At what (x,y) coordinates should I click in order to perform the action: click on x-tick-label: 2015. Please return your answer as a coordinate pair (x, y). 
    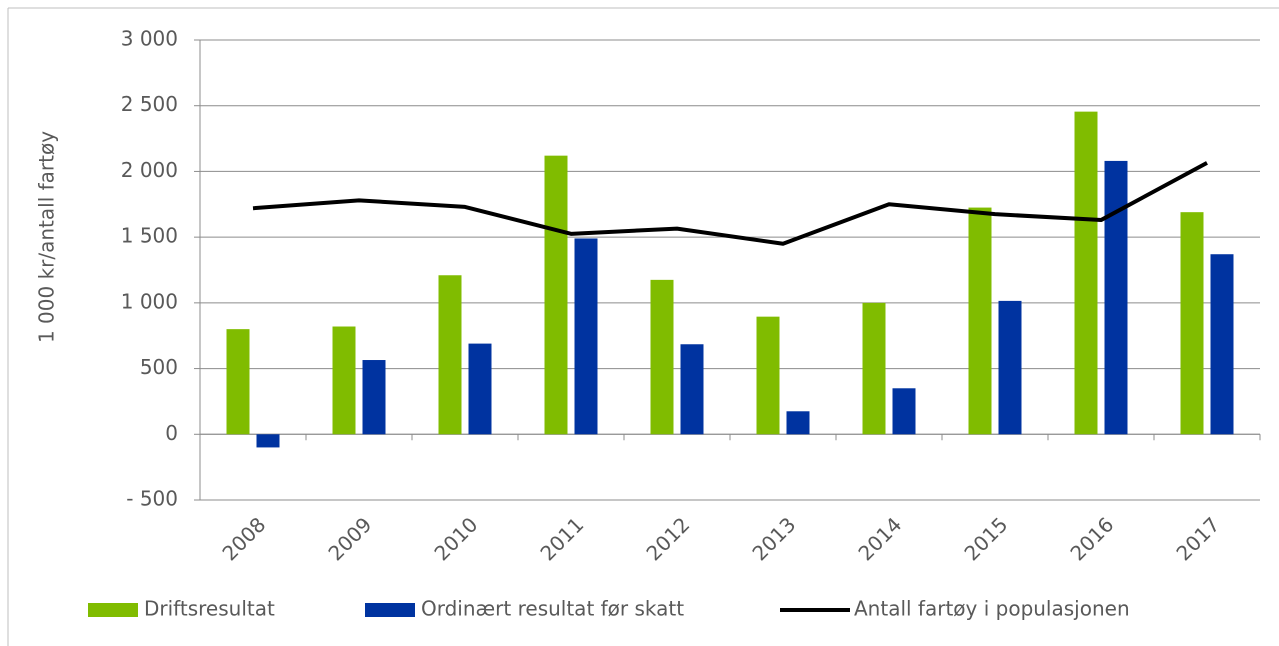
    Looking at the image, I should click on (985, 538).